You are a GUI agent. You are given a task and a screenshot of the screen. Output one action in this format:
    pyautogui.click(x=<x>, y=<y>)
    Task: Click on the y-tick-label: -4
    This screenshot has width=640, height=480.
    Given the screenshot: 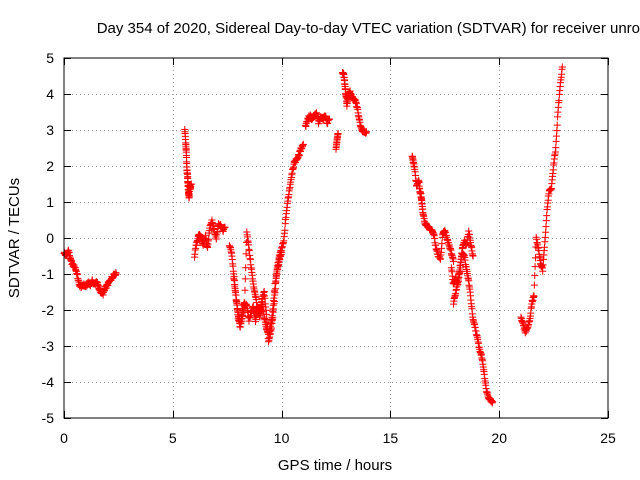 What is the action you would take?
    pyautogui.click(x=48, y=382)
    